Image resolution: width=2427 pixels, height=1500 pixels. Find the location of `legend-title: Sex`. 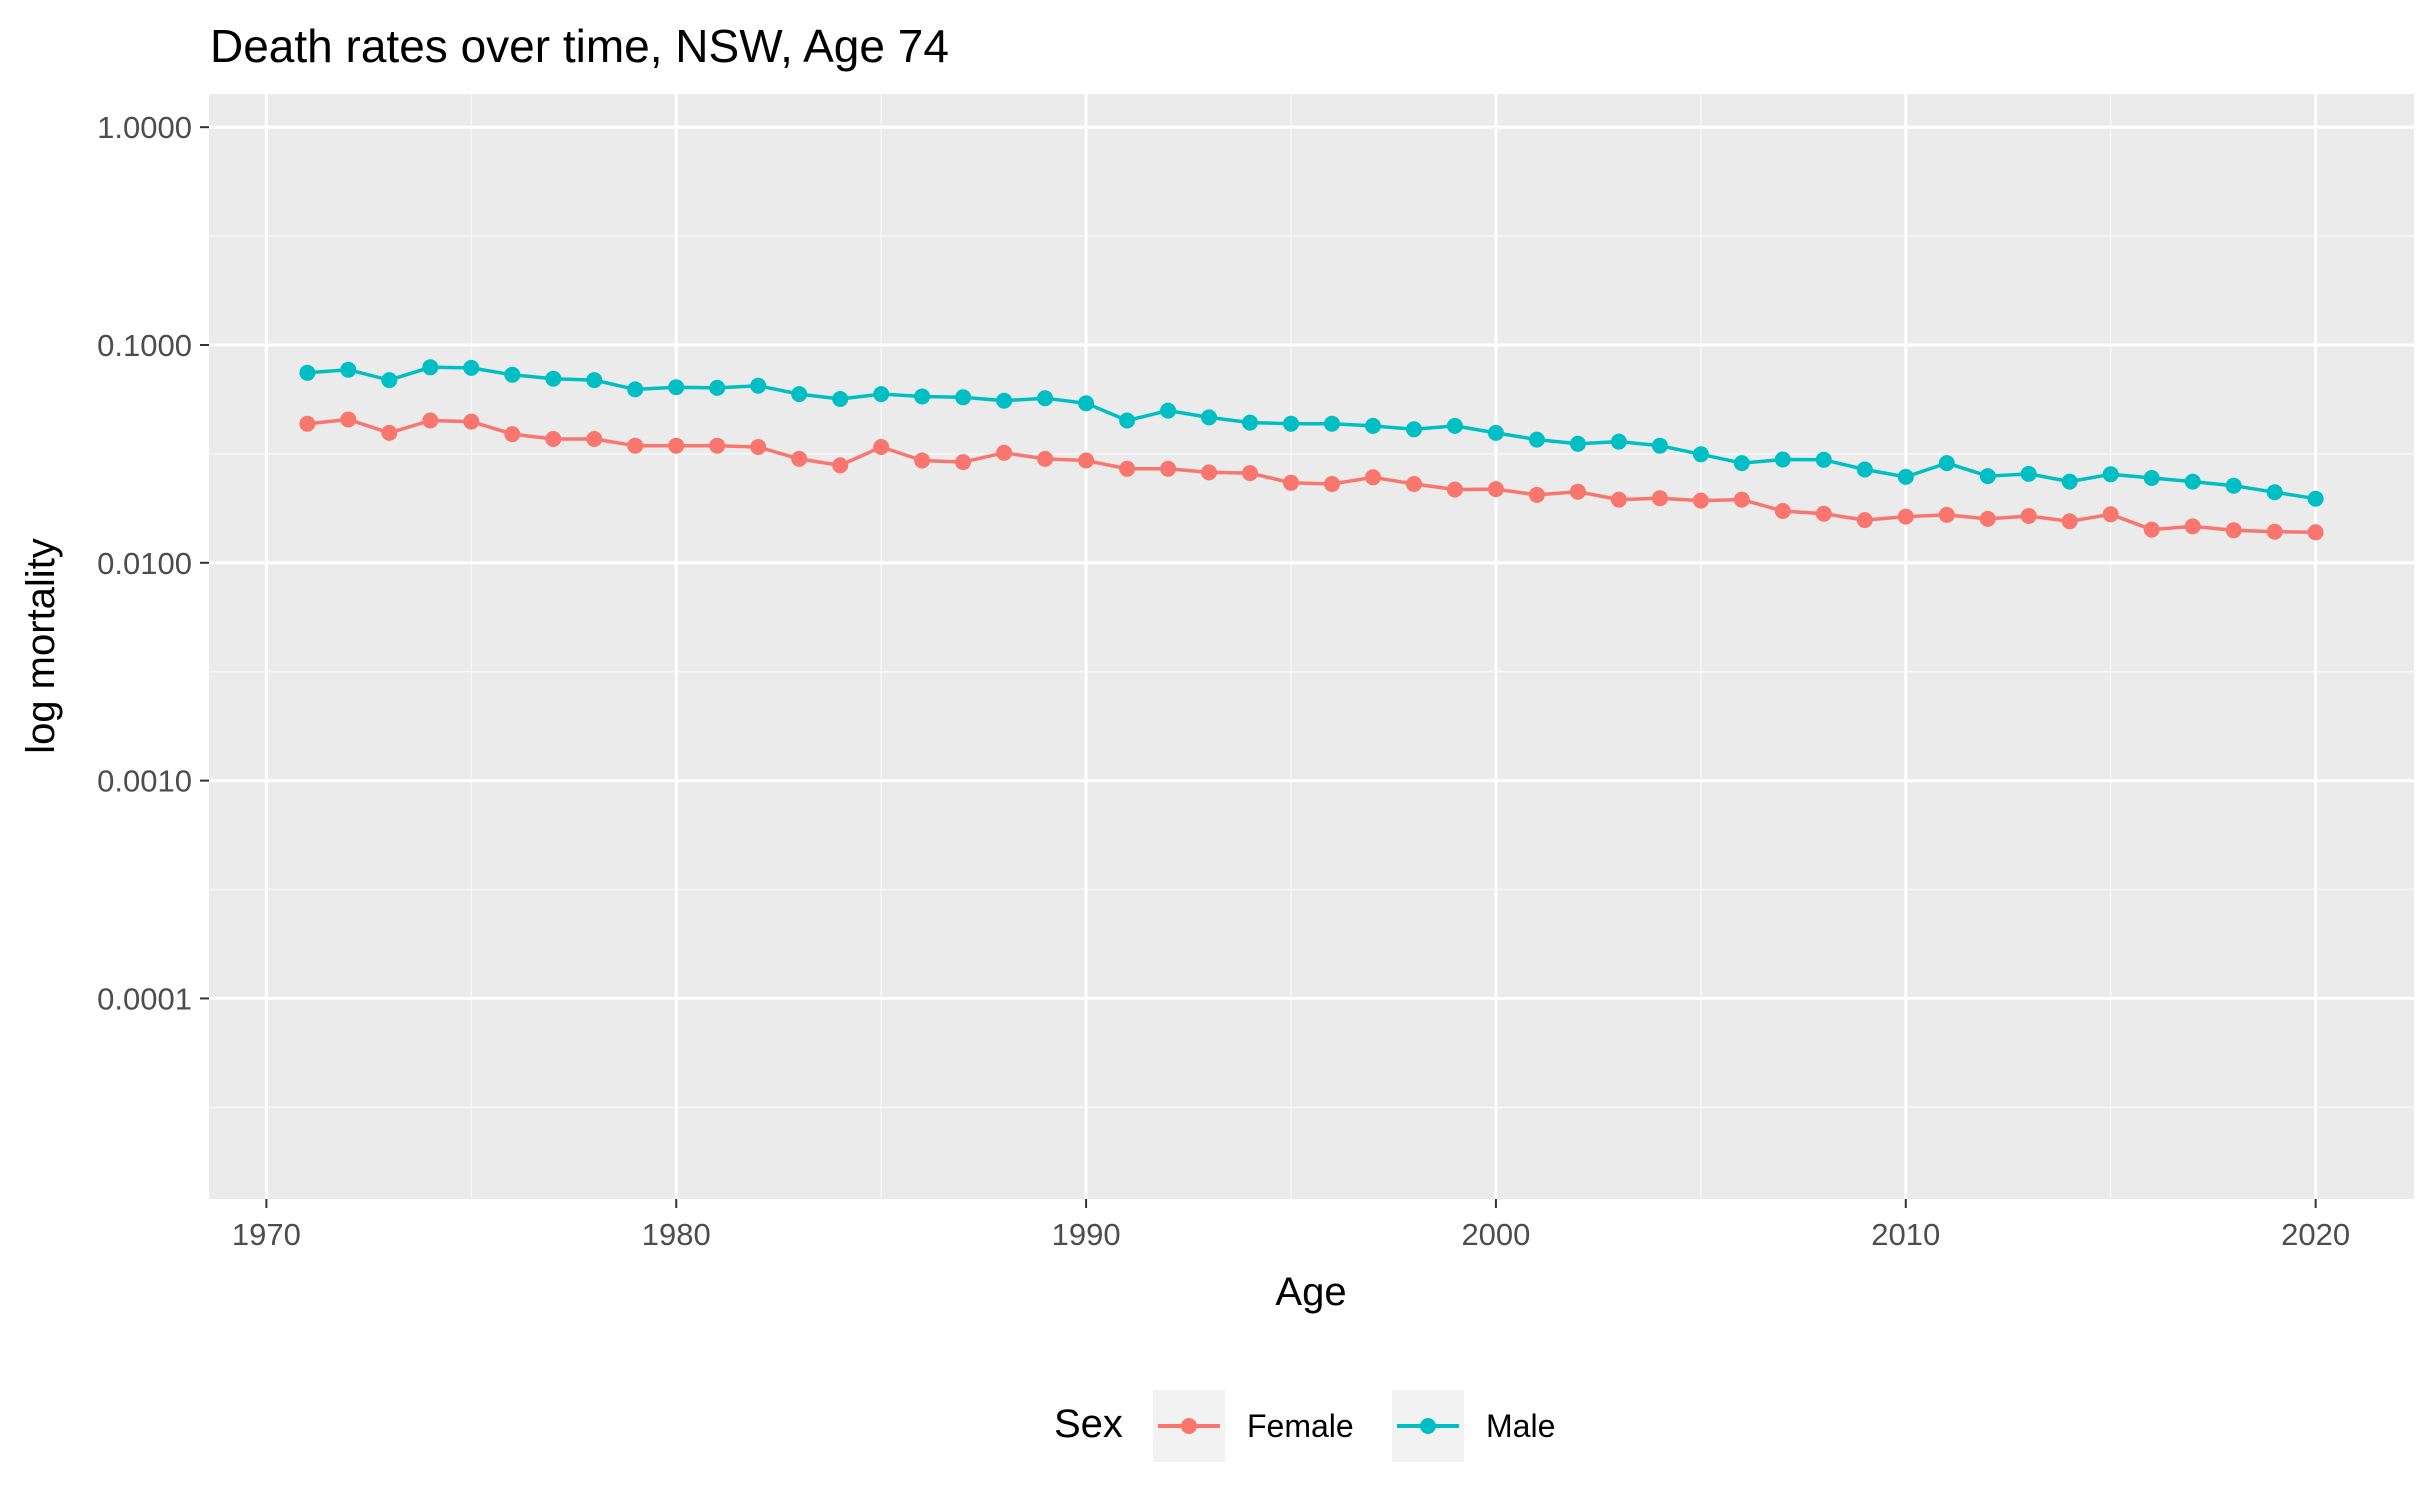

legend-title: Sex is located at coordinates (1088, 1424).